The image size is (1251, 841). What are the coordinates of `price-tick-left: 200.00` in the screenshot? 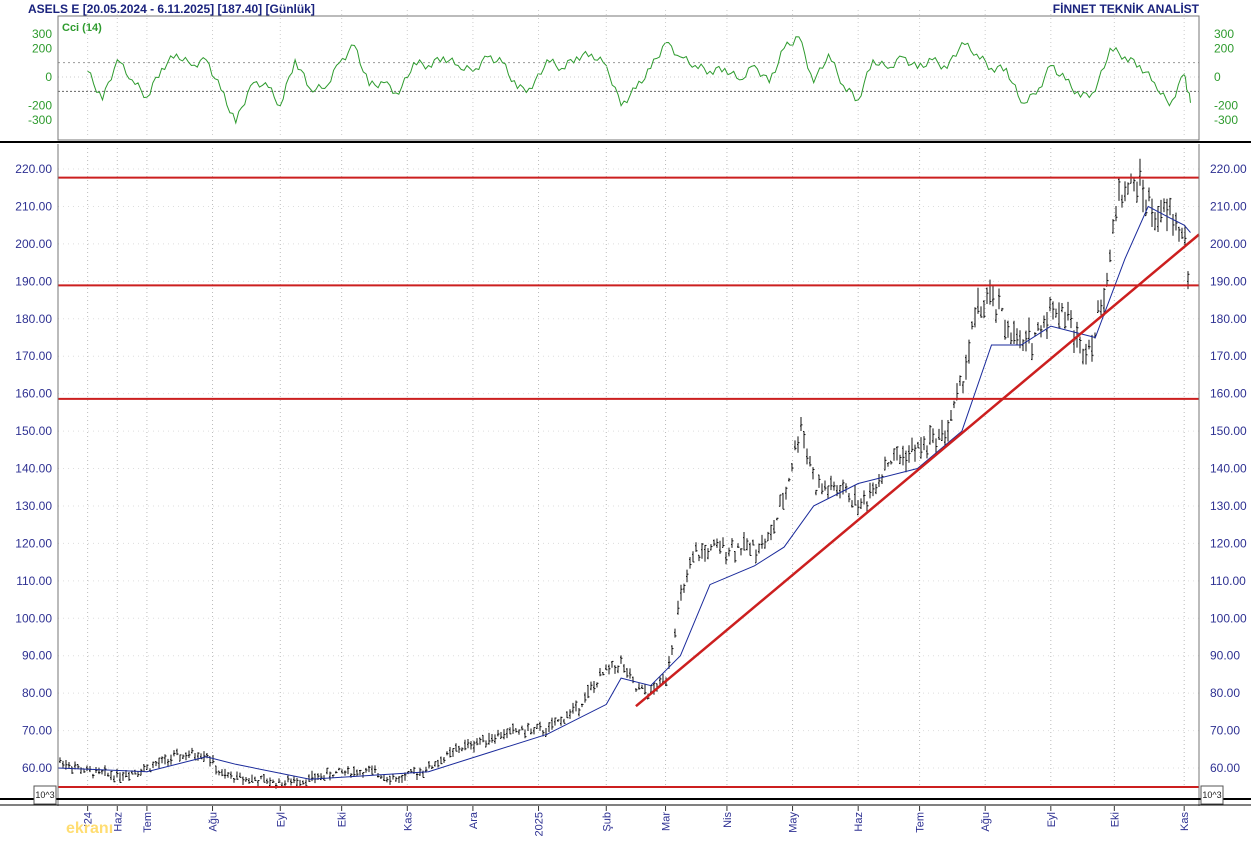 It's located at (33, 244).